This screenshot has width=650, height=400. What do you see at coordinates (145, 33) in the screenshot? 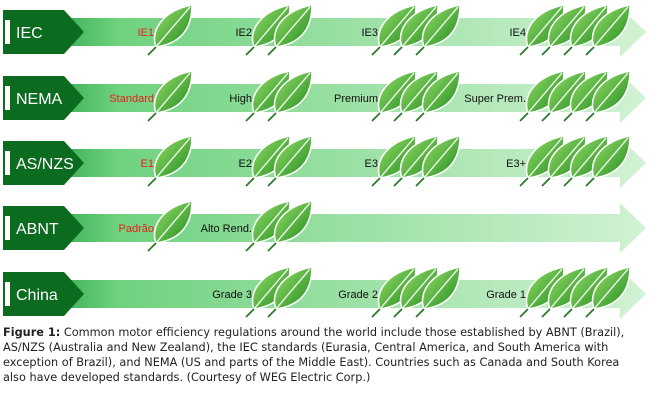
I see `class-label: IE1` at bounding box center [145, 33].